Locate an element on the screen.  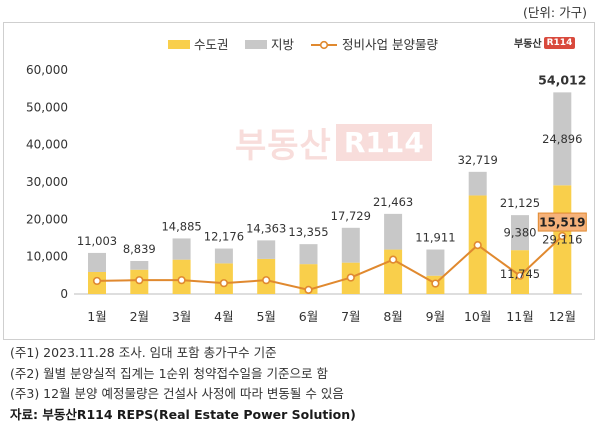
legend-metro-swatch is located at coordinates (179, 44).